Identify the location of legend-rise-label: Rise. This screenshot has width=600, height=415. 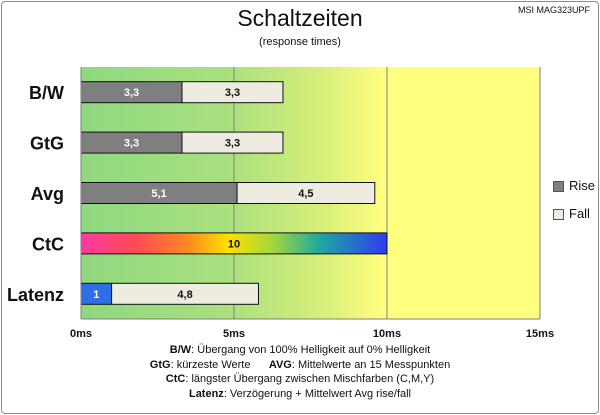
(582, 185).